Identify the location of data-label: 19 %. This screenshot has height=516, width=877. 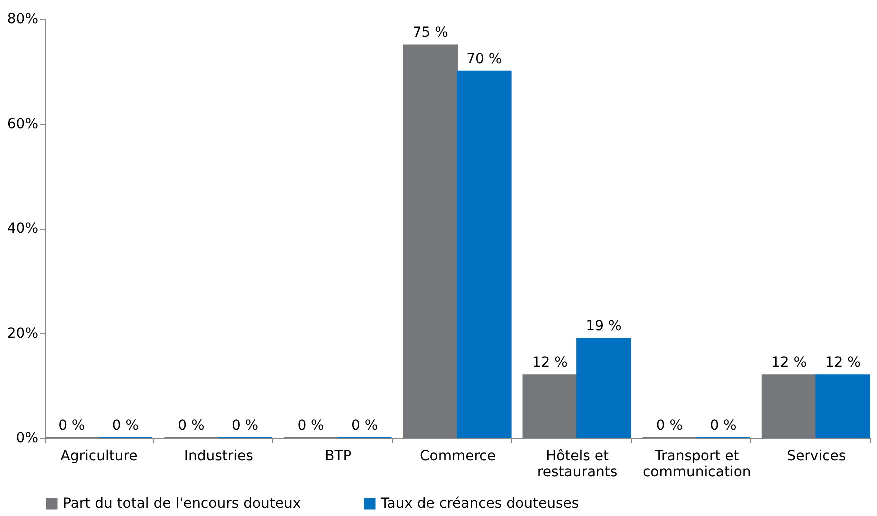
(604, 326).